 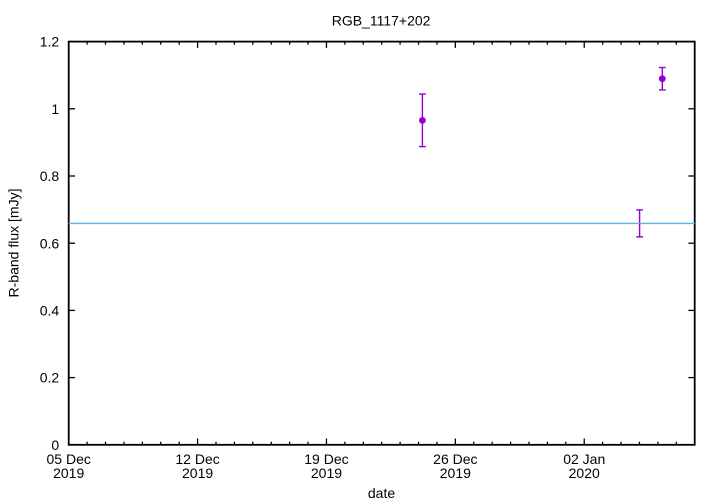 What do you see at coordinates (455, 459) in the screenshot?
I see `svg-text: 26 Dec` at bounding box center [455, 459].